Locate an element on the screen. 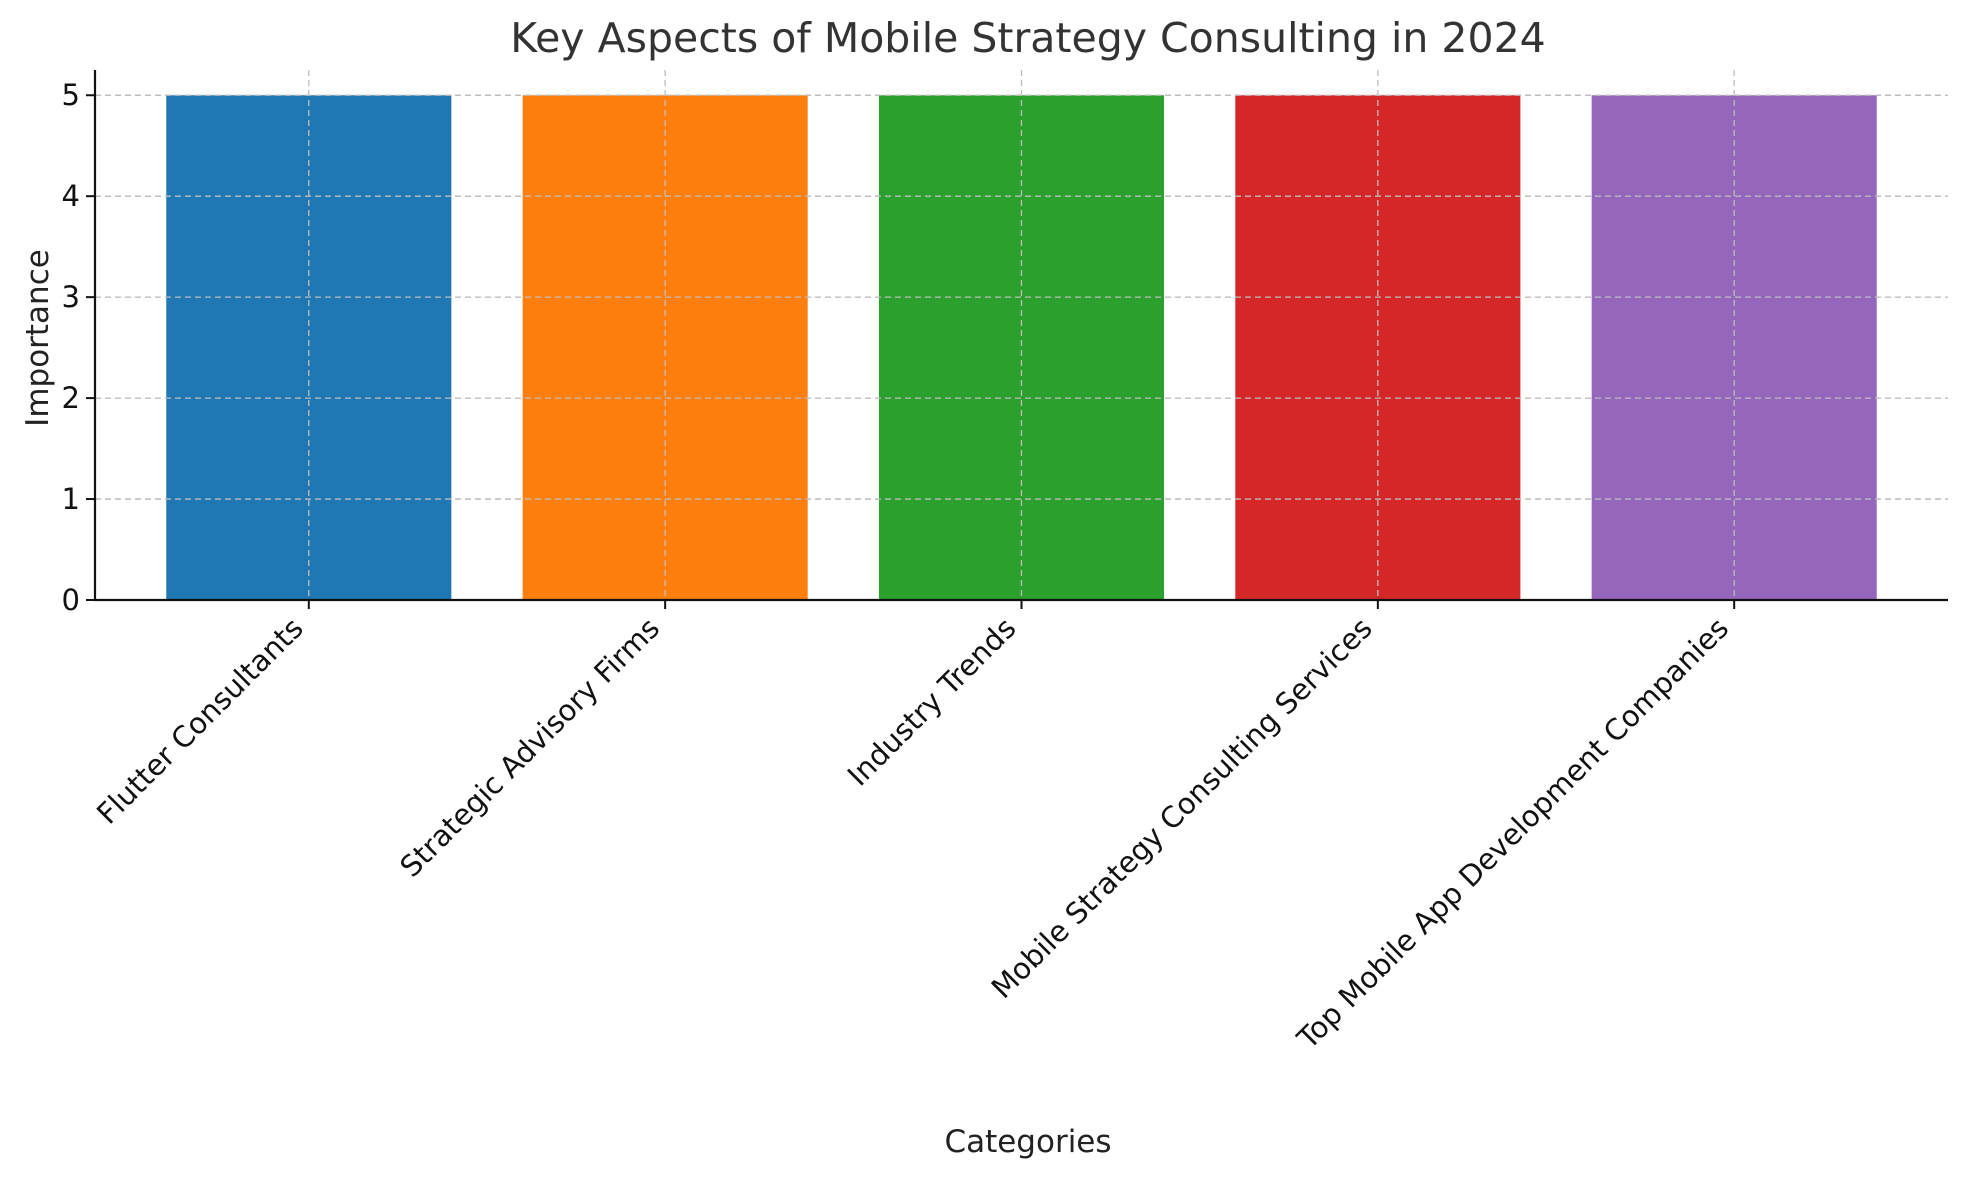  y-tick-label-5: 5 is located at coordinates (71, 95).